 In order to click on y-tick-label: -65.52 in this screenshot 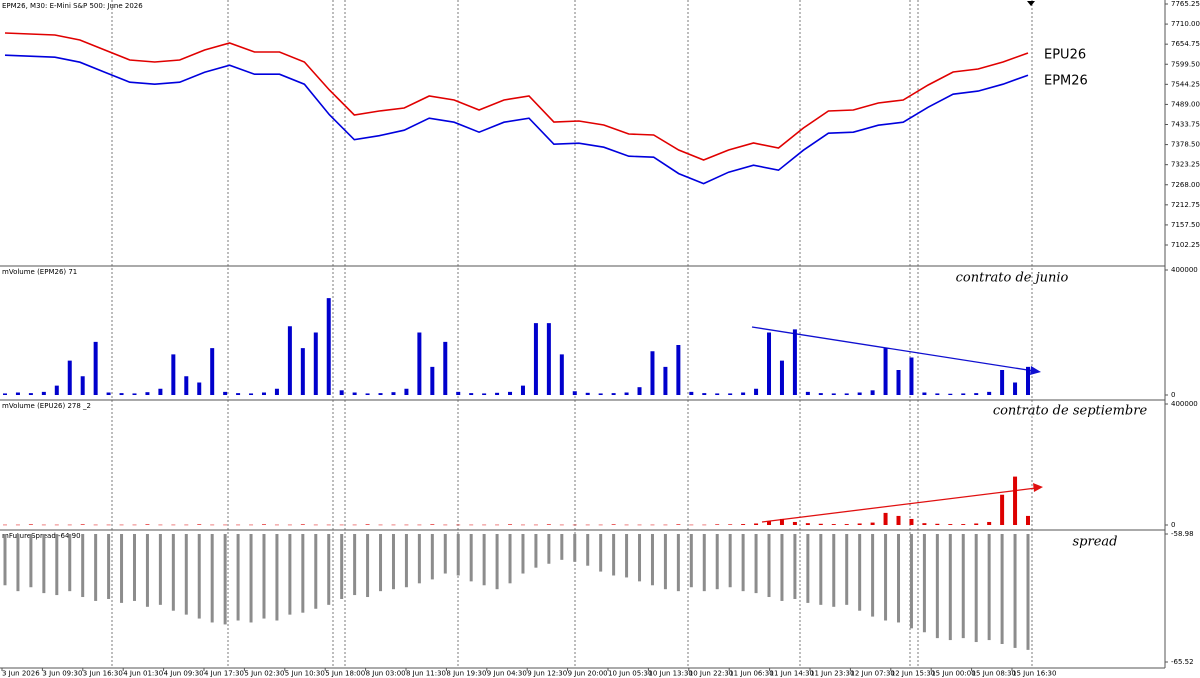, I will do `click(1182, 662)`.